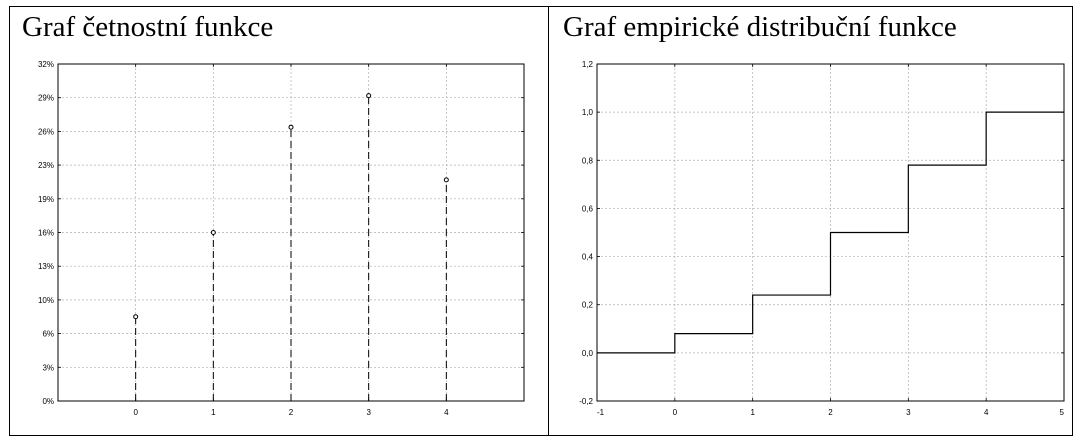 Image resolution: width=1080 pixels, height=436 pixels. Describe the element at coordinates (586, 401) in the screenshot. I see `y-tick-label: -0,2` at that location.